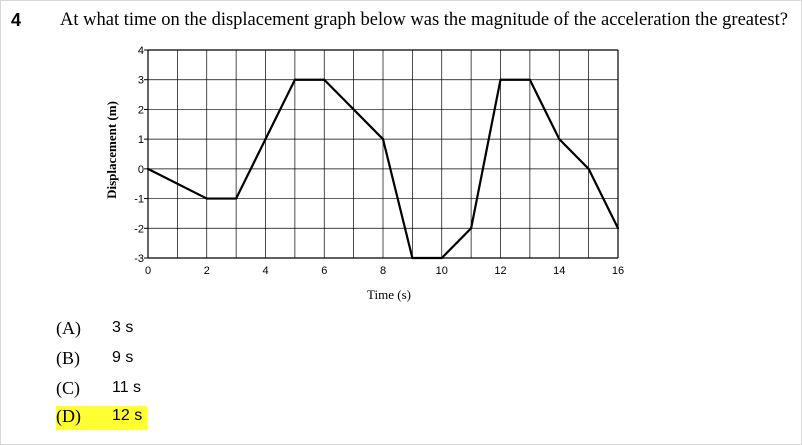  What do you see at coordinates (111, 150) in the screenshot?
I see `y-axis-label: Displacement (m)` at bounding box center [111, 150].